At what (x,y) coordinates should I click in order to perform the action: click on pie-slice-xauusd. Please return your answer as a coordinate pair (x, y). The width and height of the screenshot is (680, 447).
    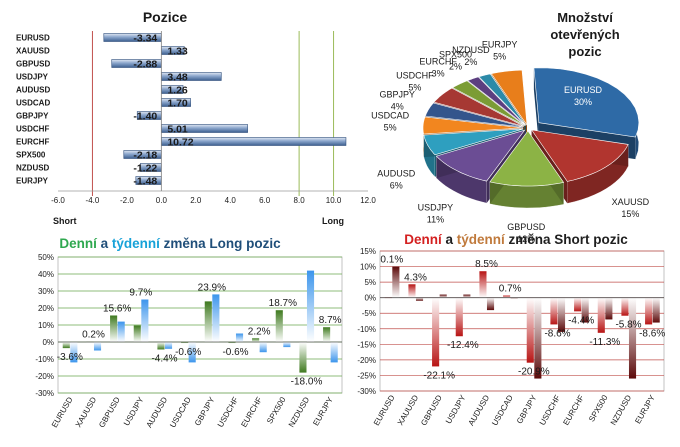
    Looking at the image, I should click on (580, 155).